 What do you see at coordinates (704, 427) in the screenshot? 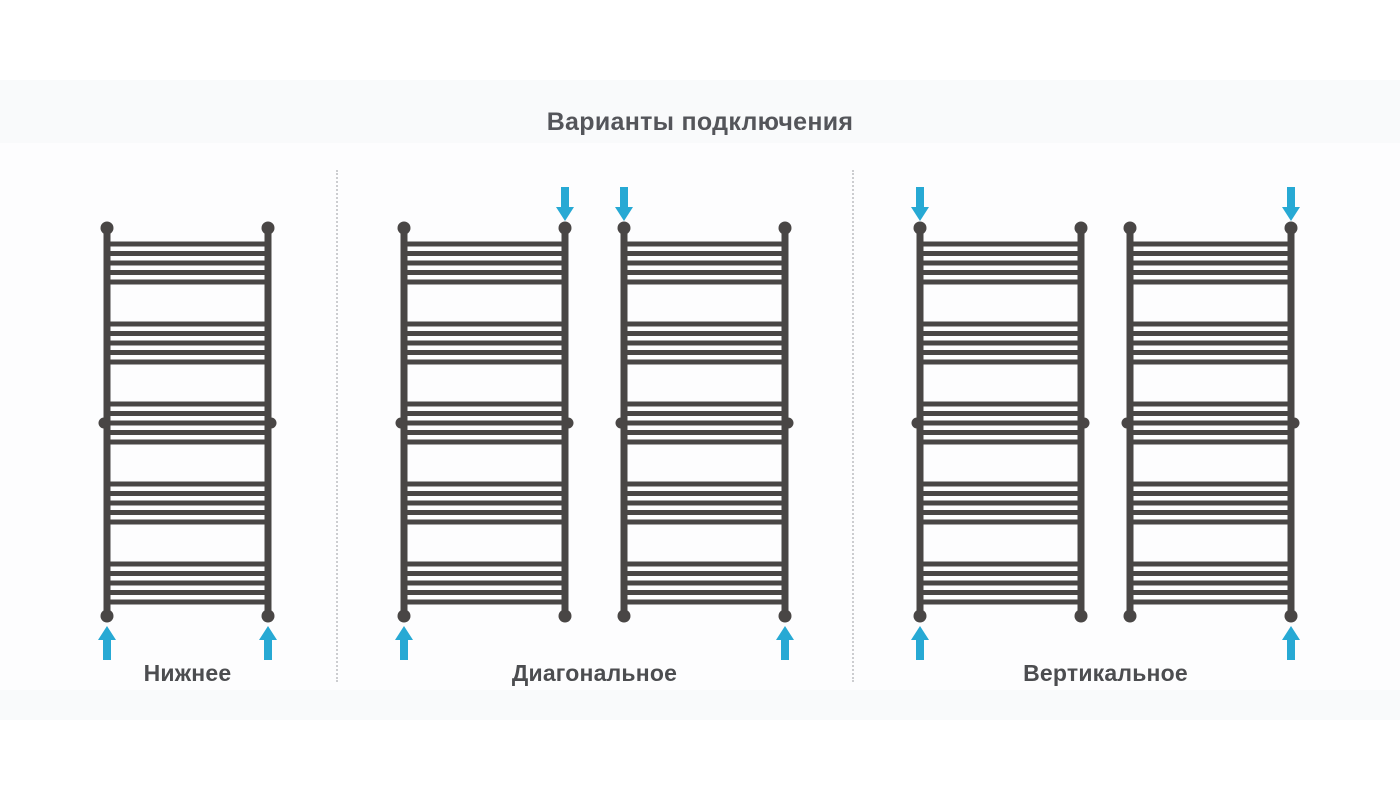
I see `radiator-diagonal-connection-b` at bounding box center [704, 427].